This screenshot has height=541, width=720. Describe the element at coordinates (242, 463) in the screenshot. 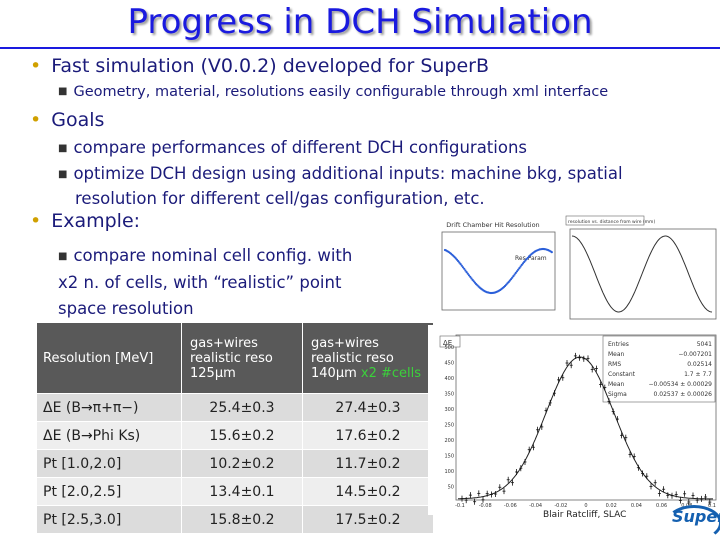

I see `row-value: 10.2±0.2` at that location.